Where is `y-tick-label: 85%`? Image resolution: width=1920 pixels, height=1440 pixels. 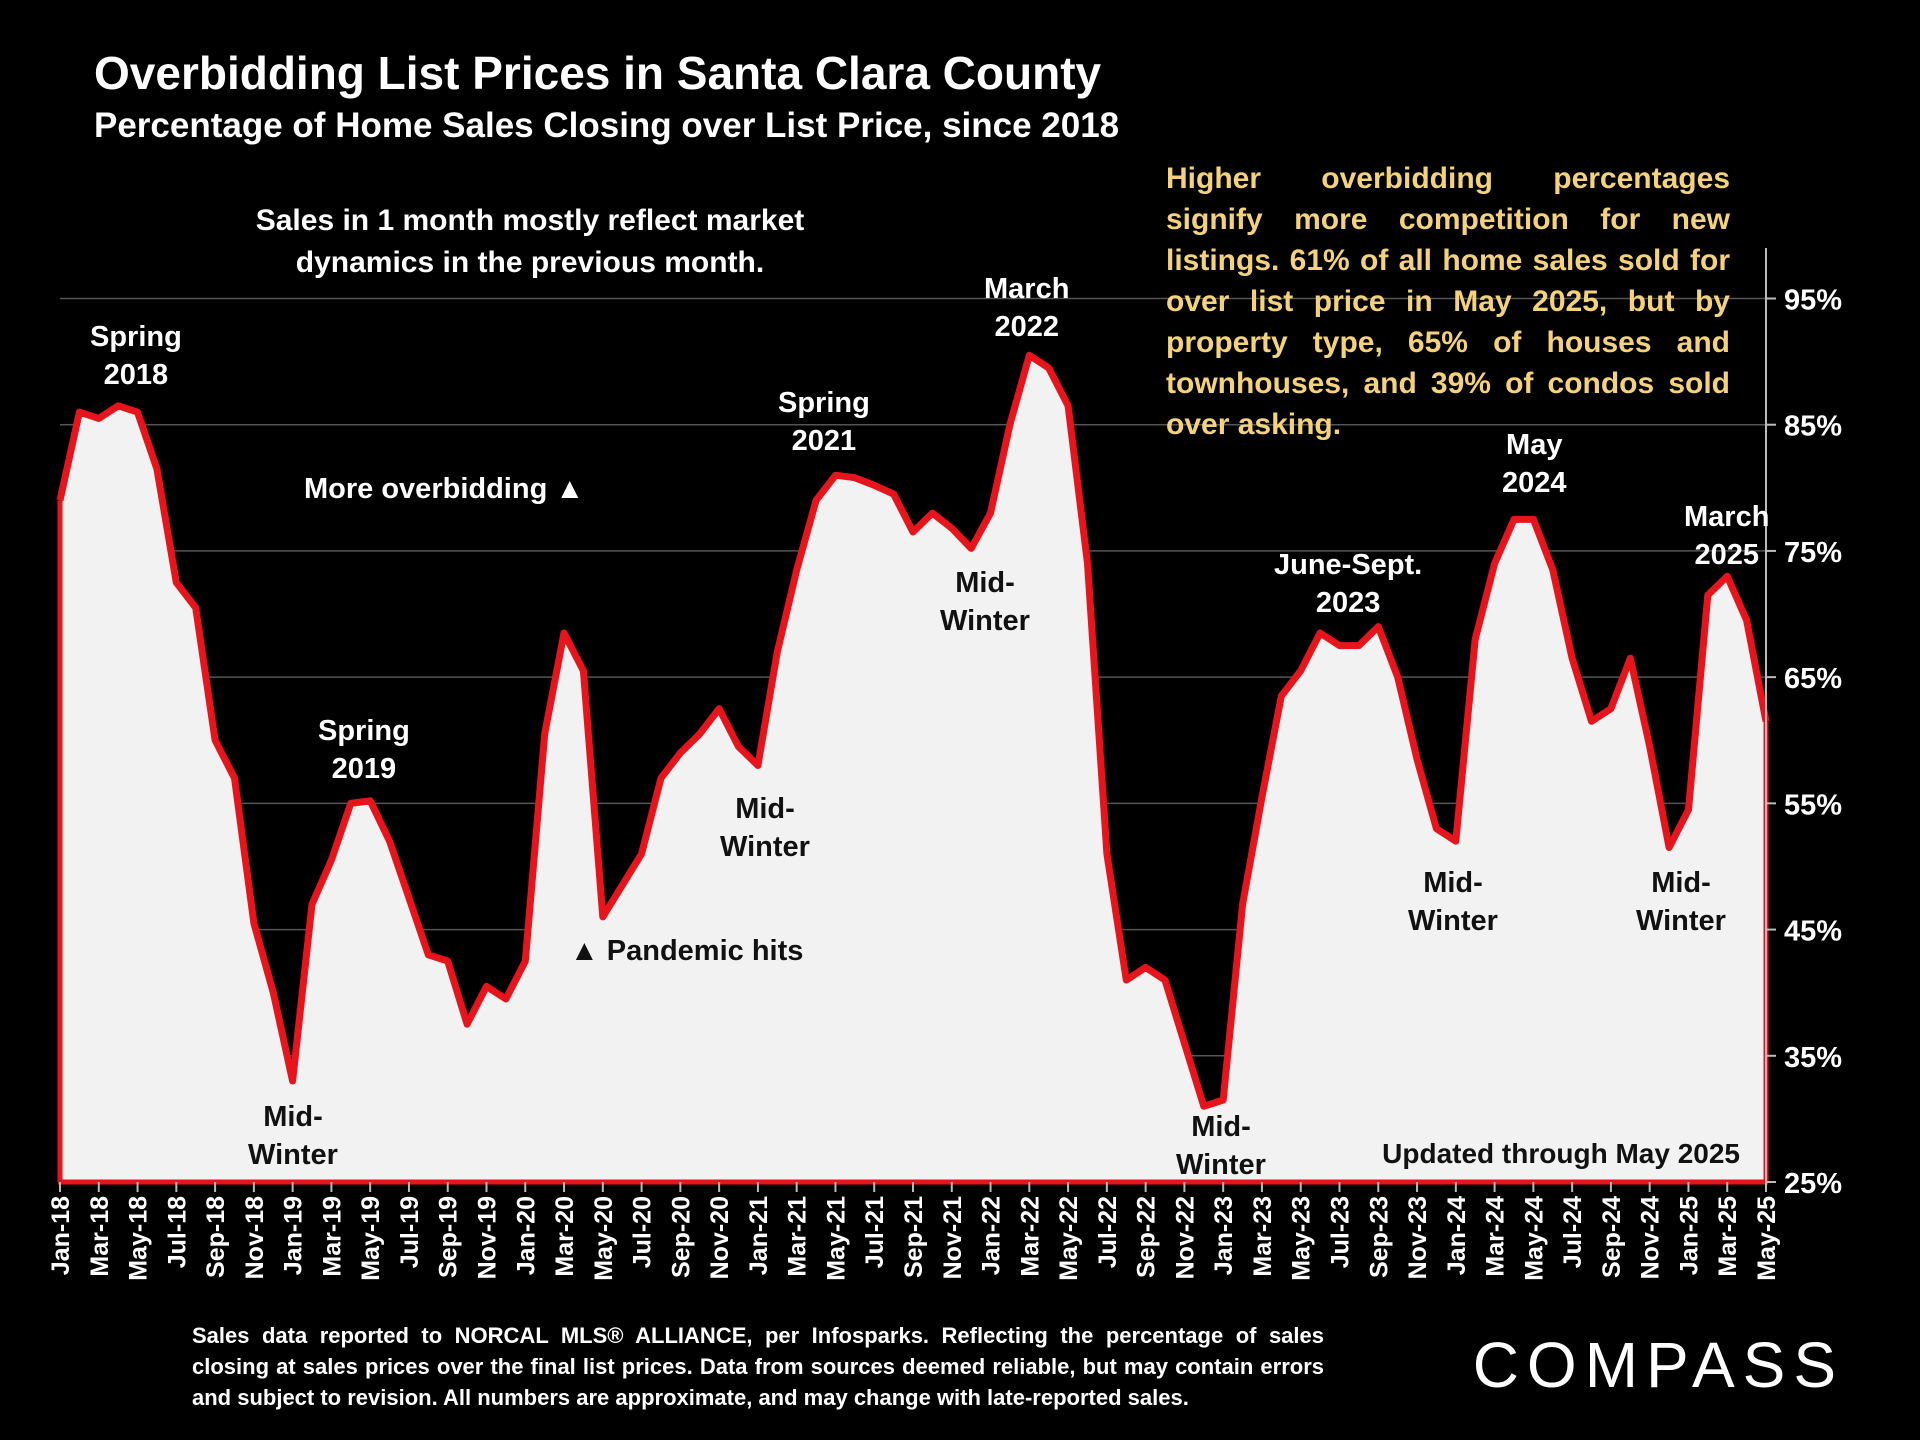 y-tick-label: 85% is located at coordinates (1813, 427).